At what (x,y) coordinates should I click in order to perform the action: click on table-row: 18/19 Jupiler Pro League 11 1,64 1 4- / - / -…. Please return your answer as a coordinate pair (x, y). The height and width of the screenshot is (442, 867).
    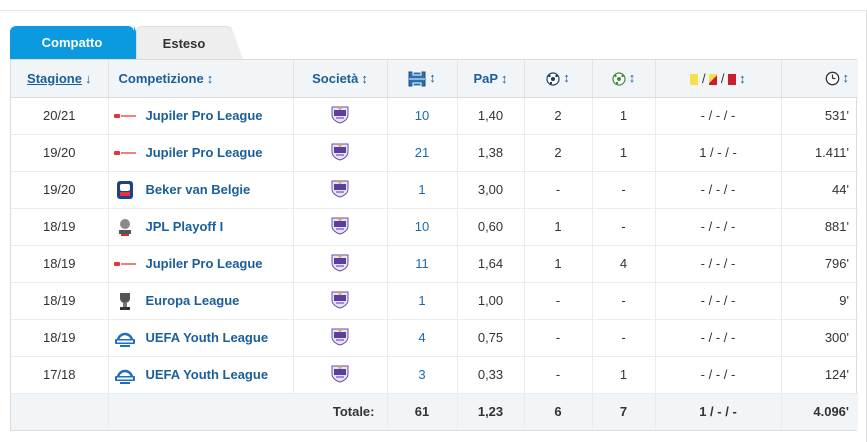
    Looking at the image, I should click on (434, 264).